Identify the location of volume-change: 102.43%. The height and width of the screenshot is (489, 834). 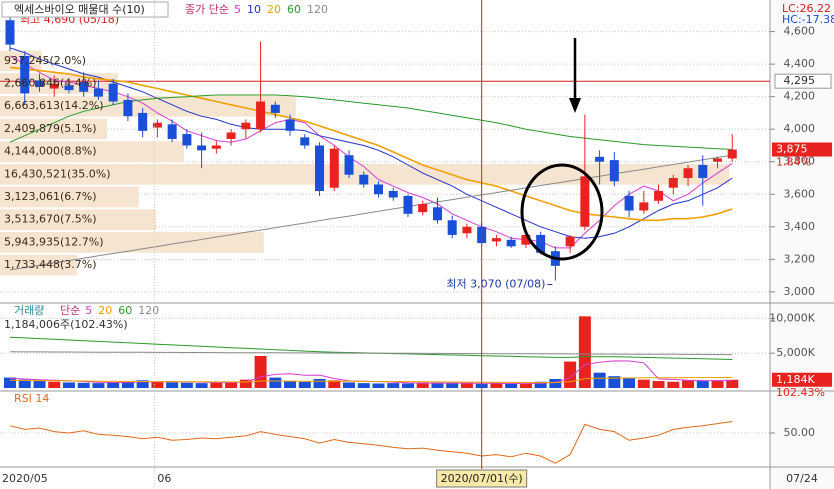
(800, 392).